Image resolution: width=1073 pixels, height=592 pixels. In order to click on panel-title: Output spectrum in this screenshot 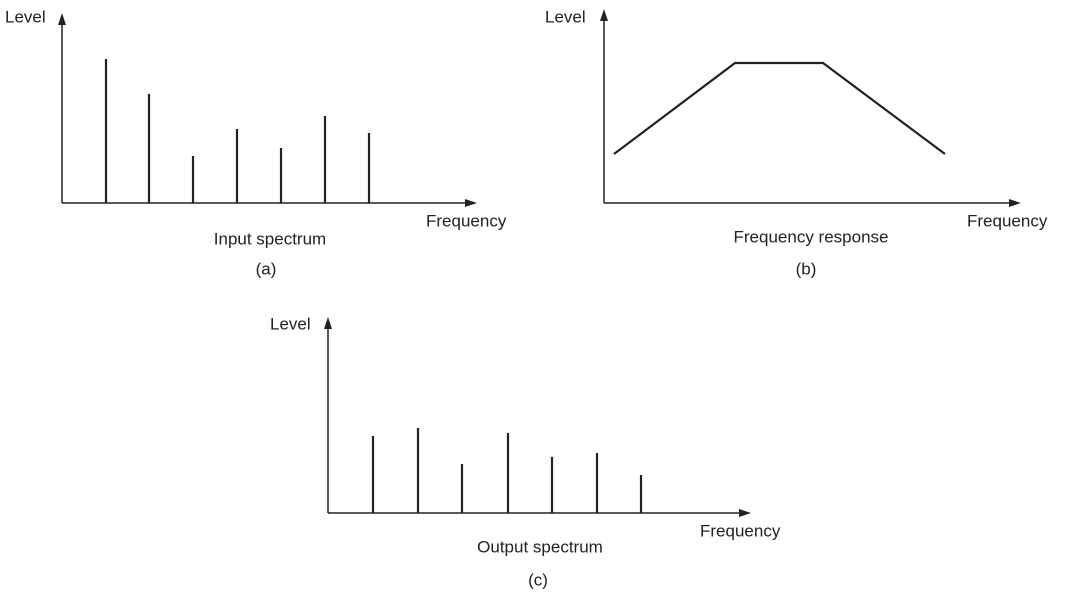, I will do `click(540, 546)`.